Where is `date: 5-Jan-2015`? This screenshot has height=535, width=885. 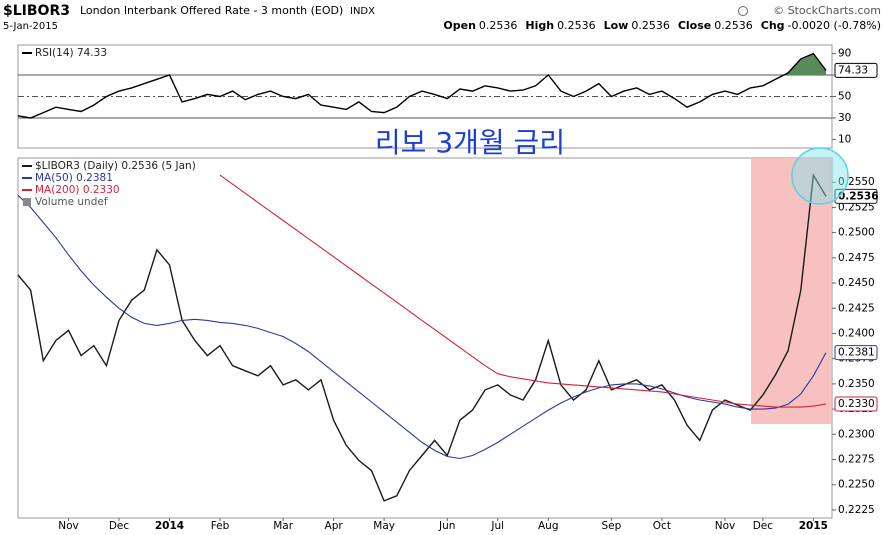 date: 5-Jan-2015 is located at coordinates (30, 26).